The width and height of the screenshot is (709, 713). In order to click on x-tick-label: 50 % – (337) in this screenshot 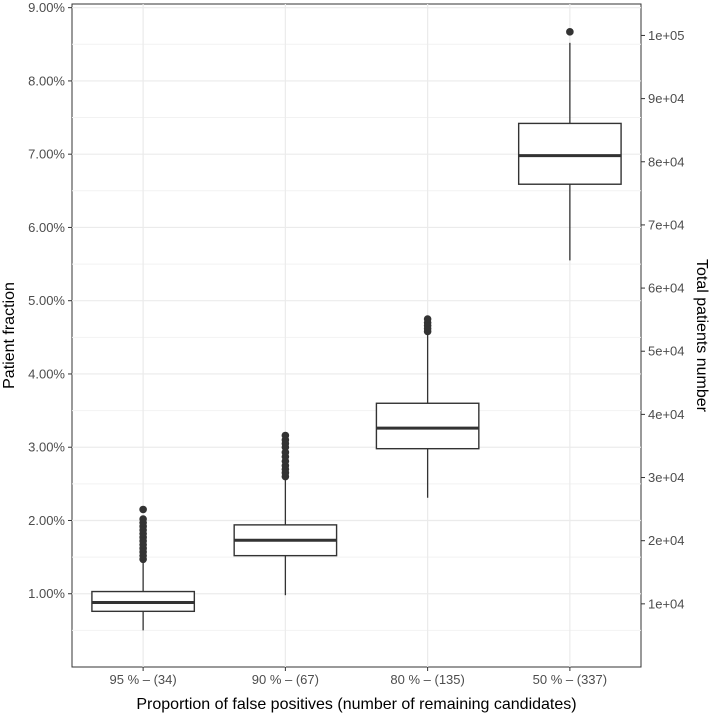, I will do `click(570, 679)`.